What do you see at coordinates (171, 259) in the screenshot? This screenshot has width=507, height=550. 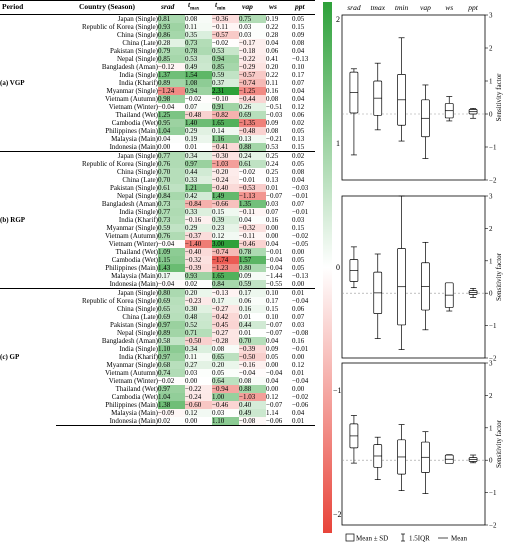 I see `heatmap-cell-srad: 1.15` at bounding box center [171, 259].